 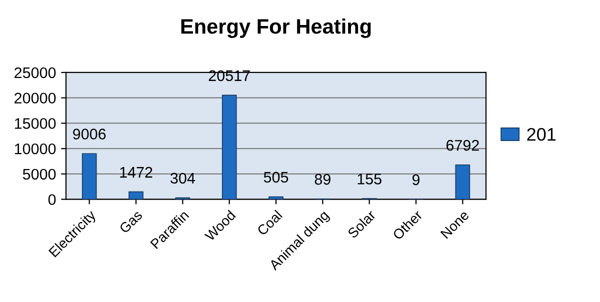 I want to click on data-label: 6792, so click(x=462, y=145).